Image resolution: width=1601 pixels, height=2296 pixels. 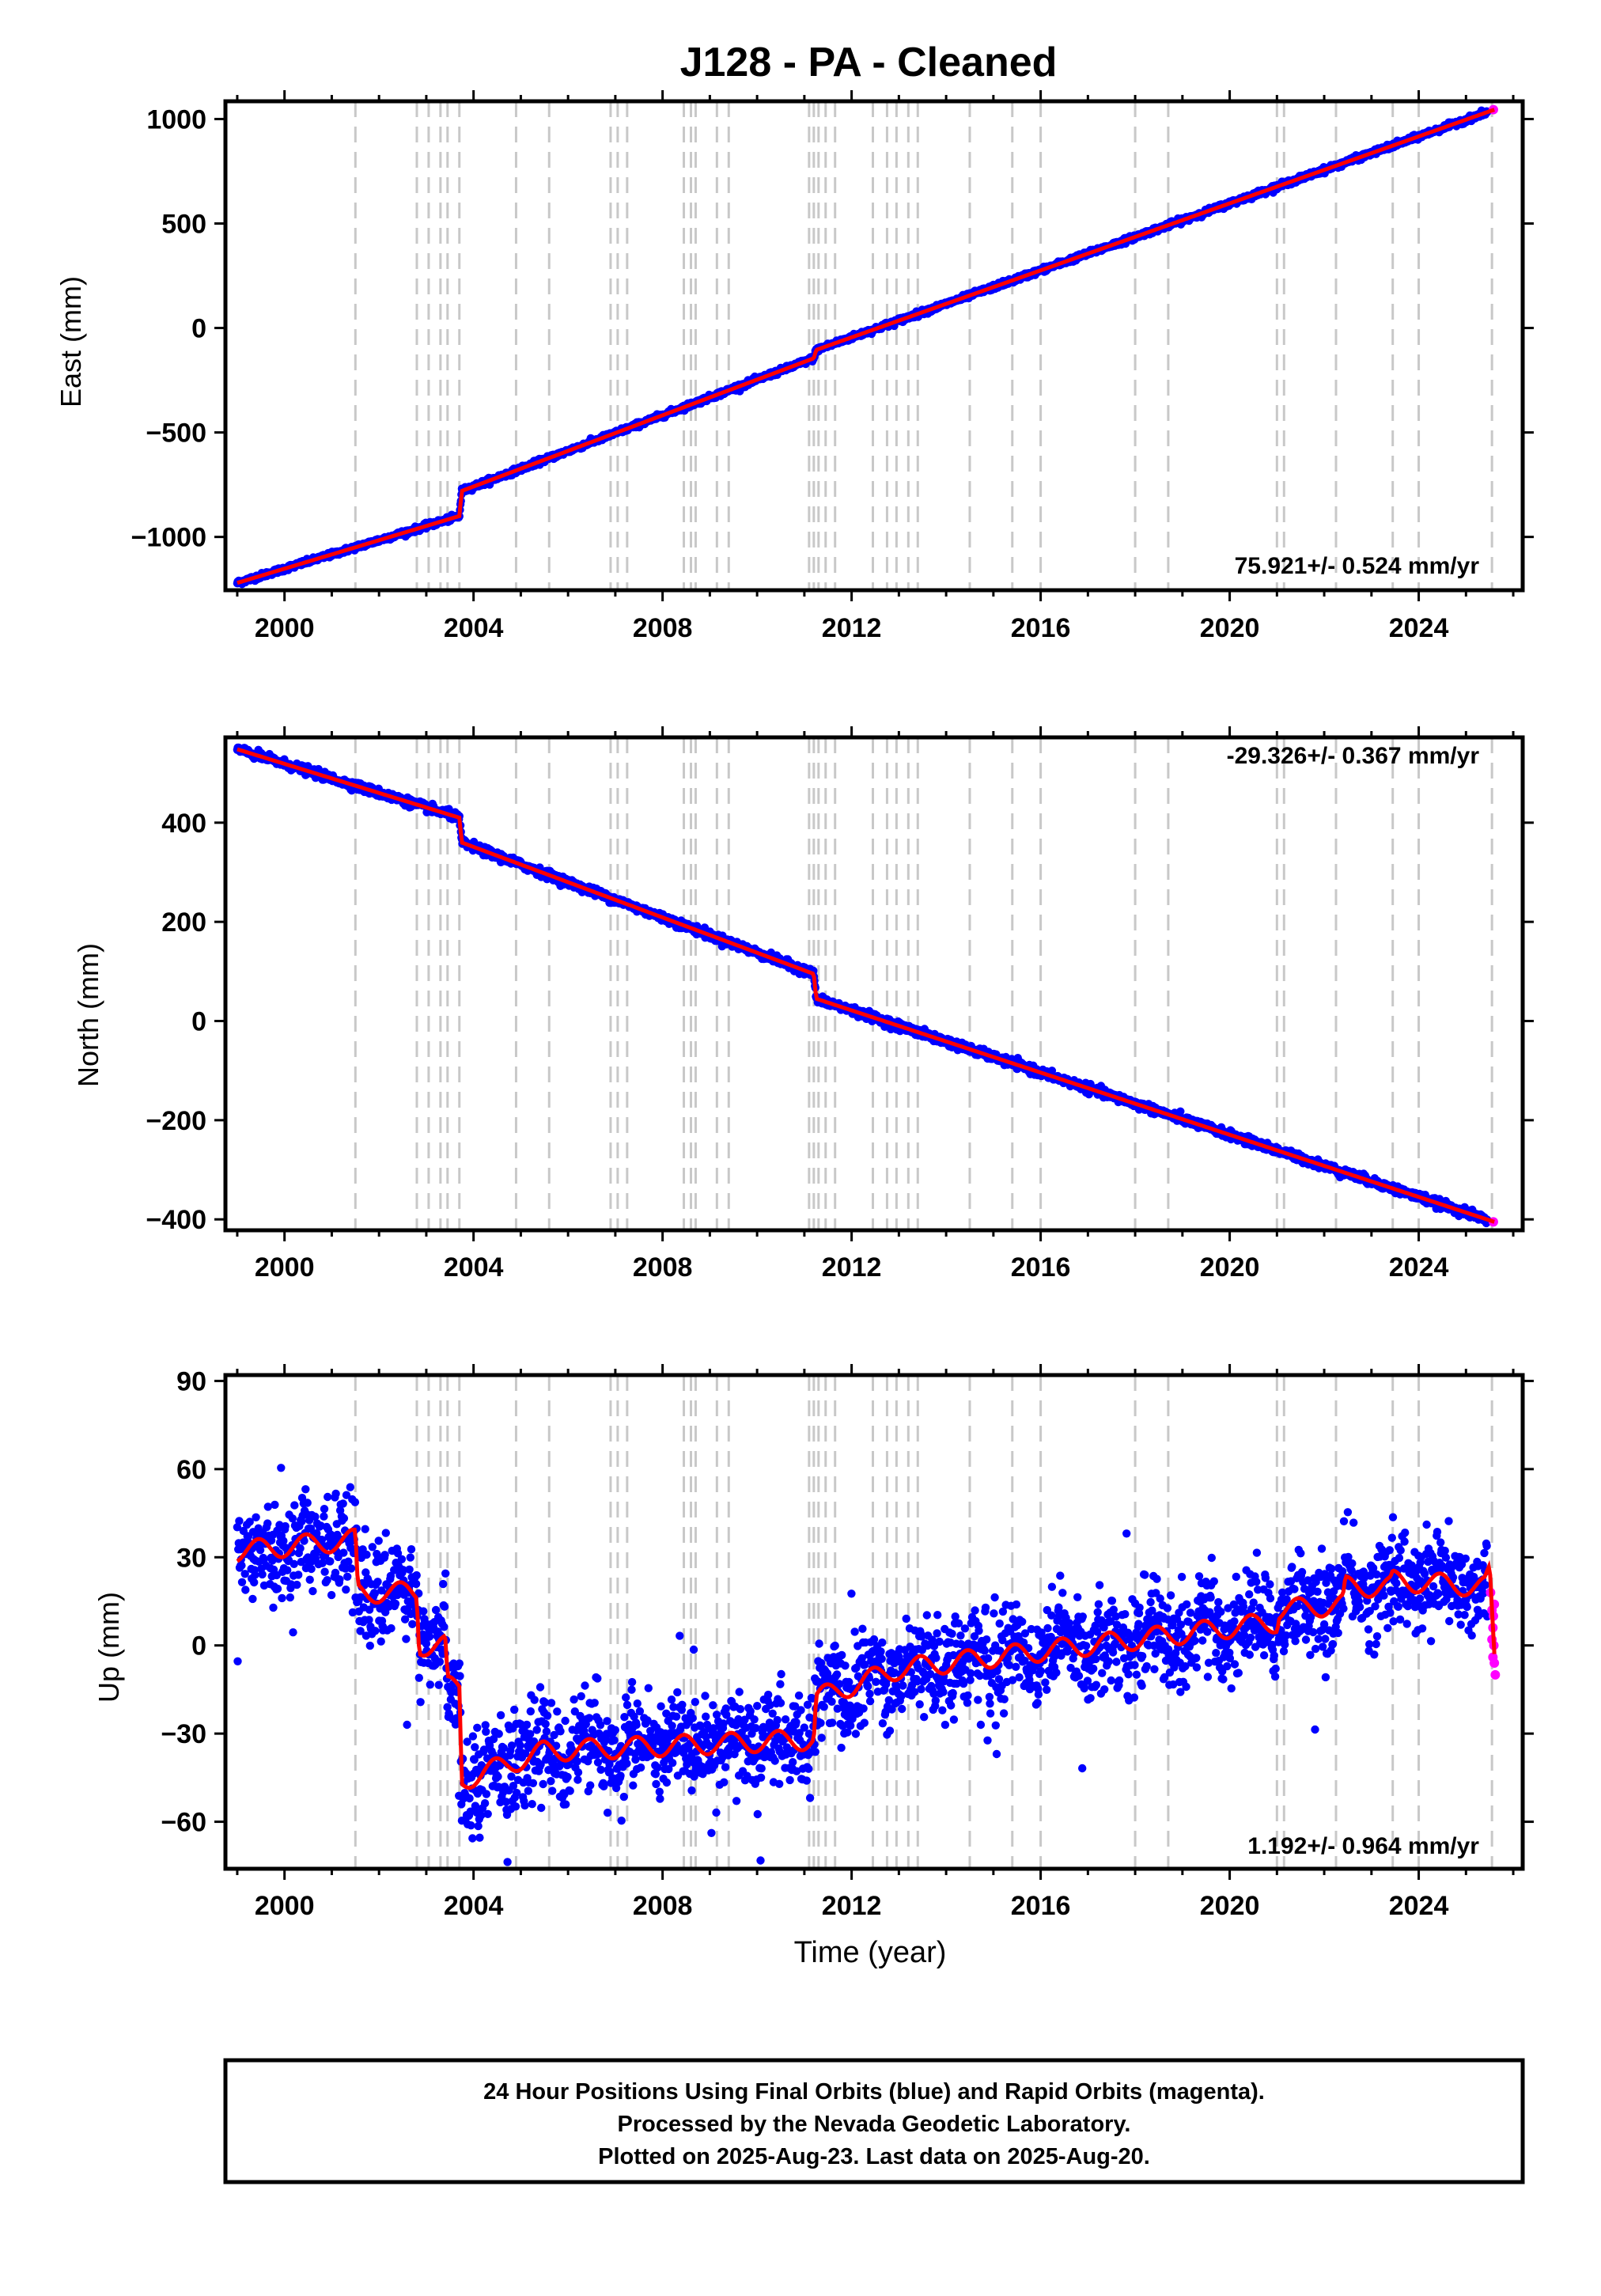 What do you see at coordinates (663, 628) in the screenshot?
I see `east-x-tick-label: 2008` at bounding box center [663, 628].